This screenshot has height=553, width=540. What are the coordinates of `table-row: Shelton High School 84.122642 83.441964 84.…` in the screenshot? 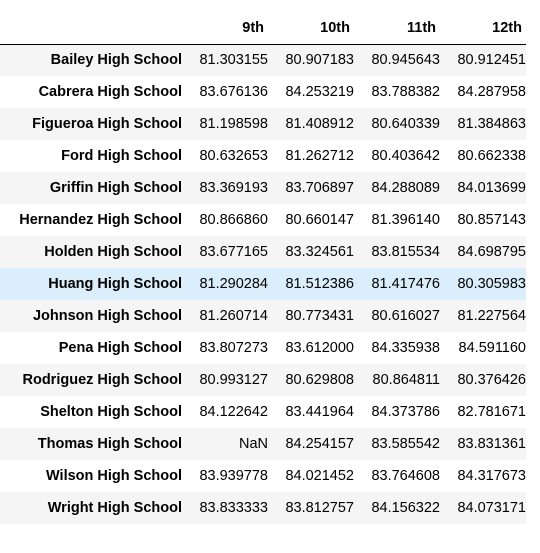 It's located at (263, 412).